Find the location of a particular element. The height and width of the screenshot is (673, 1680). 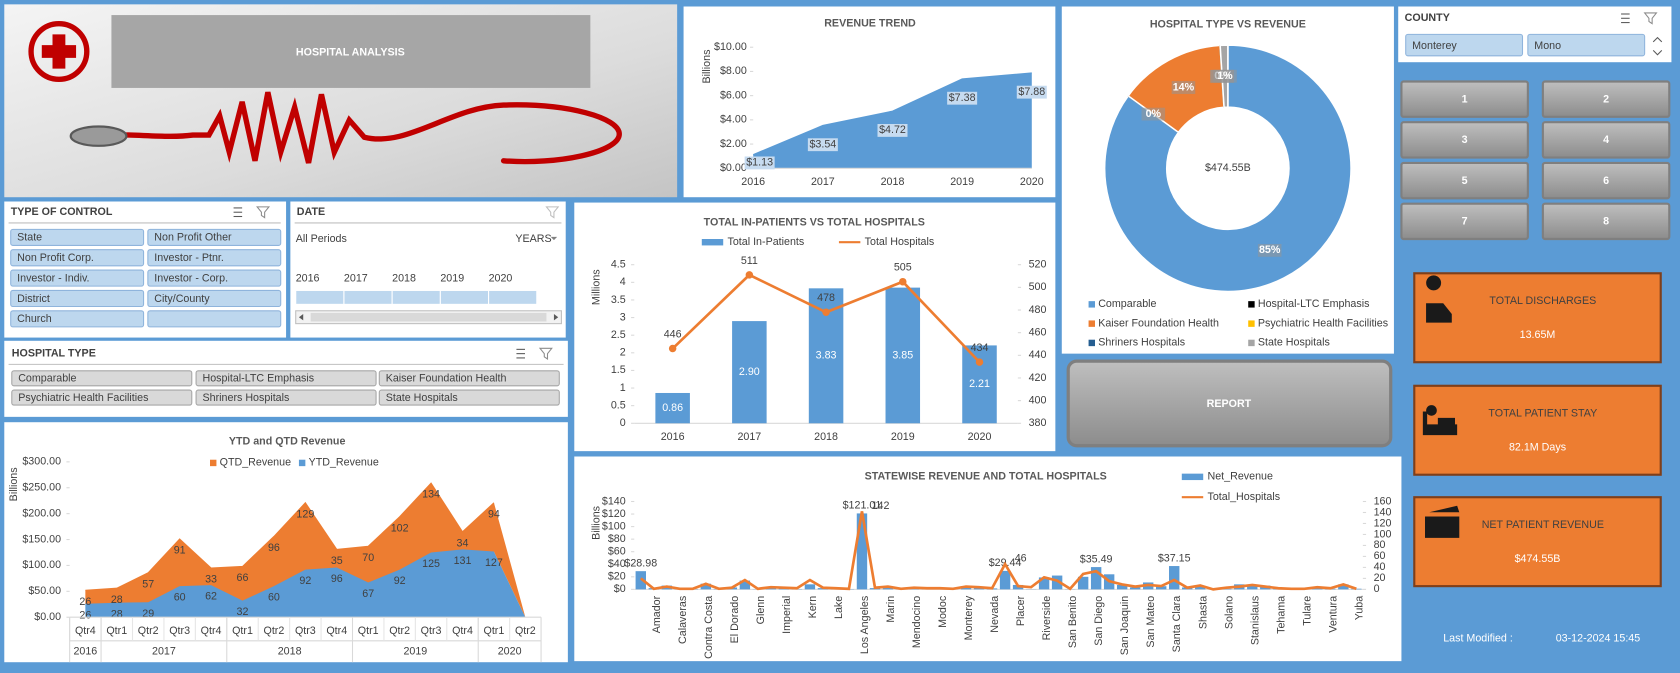

data-label: 92 is located at coordinates (400, 581).